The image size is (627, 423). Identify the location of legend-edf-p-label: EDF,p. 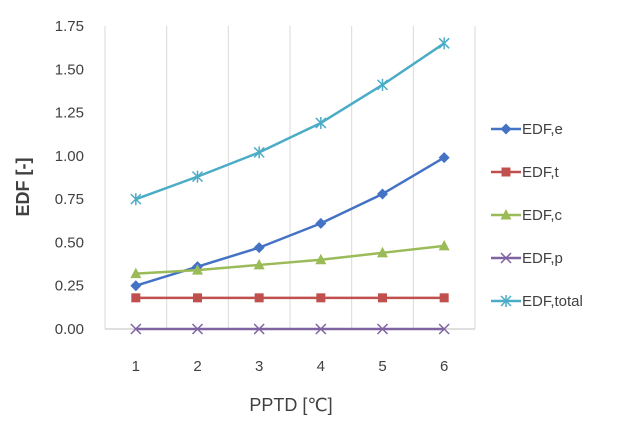
(542, 258).